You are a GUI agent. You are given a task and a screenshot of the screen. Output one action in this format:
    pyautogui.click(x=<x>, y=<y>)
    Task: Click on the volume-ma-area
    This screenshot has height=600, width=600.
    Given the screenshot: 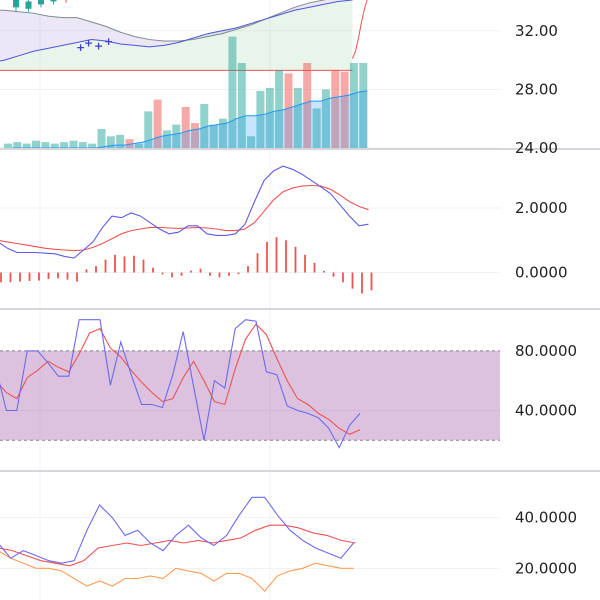 What is the action you would take?
    pyautogui.click(x=186, y=119)
    